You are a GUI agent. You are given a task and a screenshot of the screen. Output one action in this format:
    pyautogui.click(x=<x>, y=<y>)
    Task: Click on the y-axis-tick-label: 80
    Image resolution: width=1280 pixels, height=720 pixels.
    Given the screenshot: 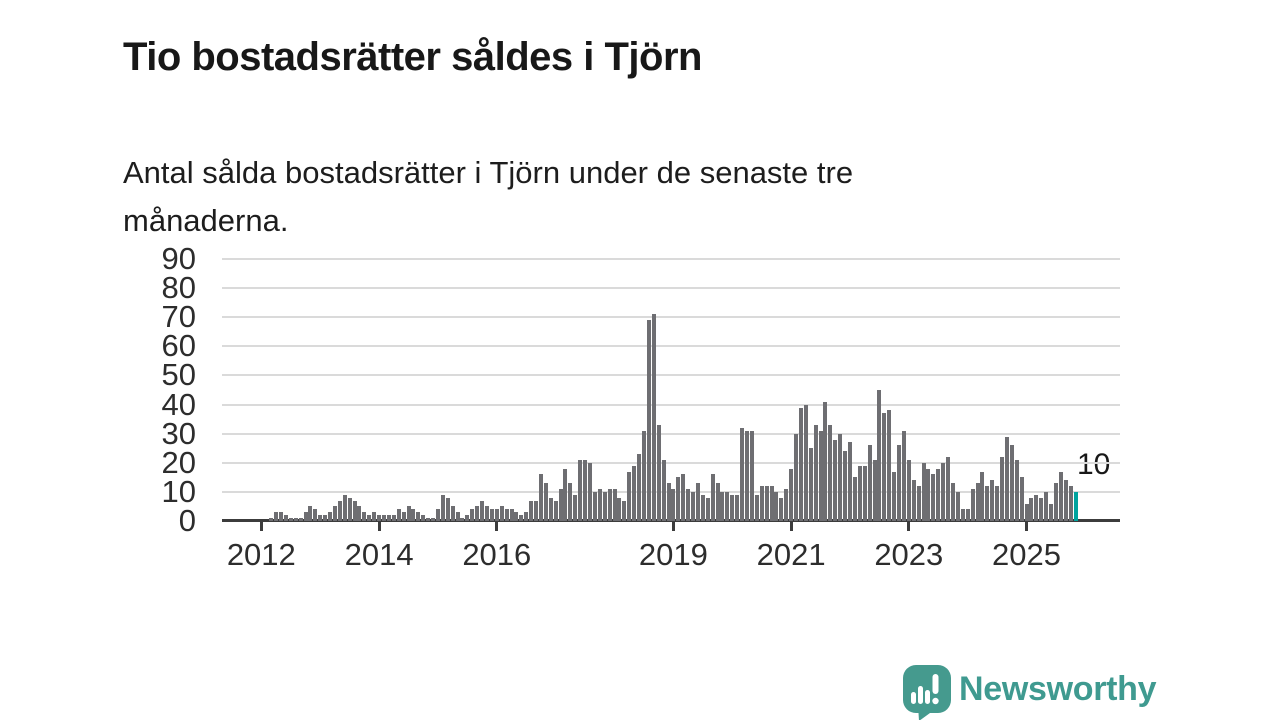 What is the action you would take?
    pyautogui.click(x=178, y=288)
    